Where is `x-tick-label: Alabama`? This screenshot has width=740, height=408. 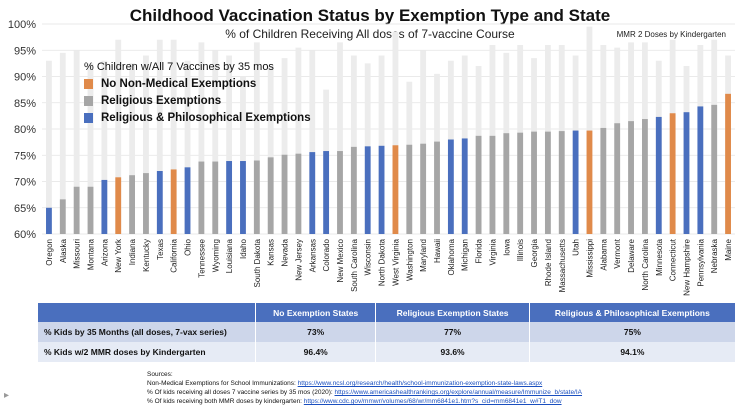 x-tick-label: Alabama is located at coordinates (603, 254).